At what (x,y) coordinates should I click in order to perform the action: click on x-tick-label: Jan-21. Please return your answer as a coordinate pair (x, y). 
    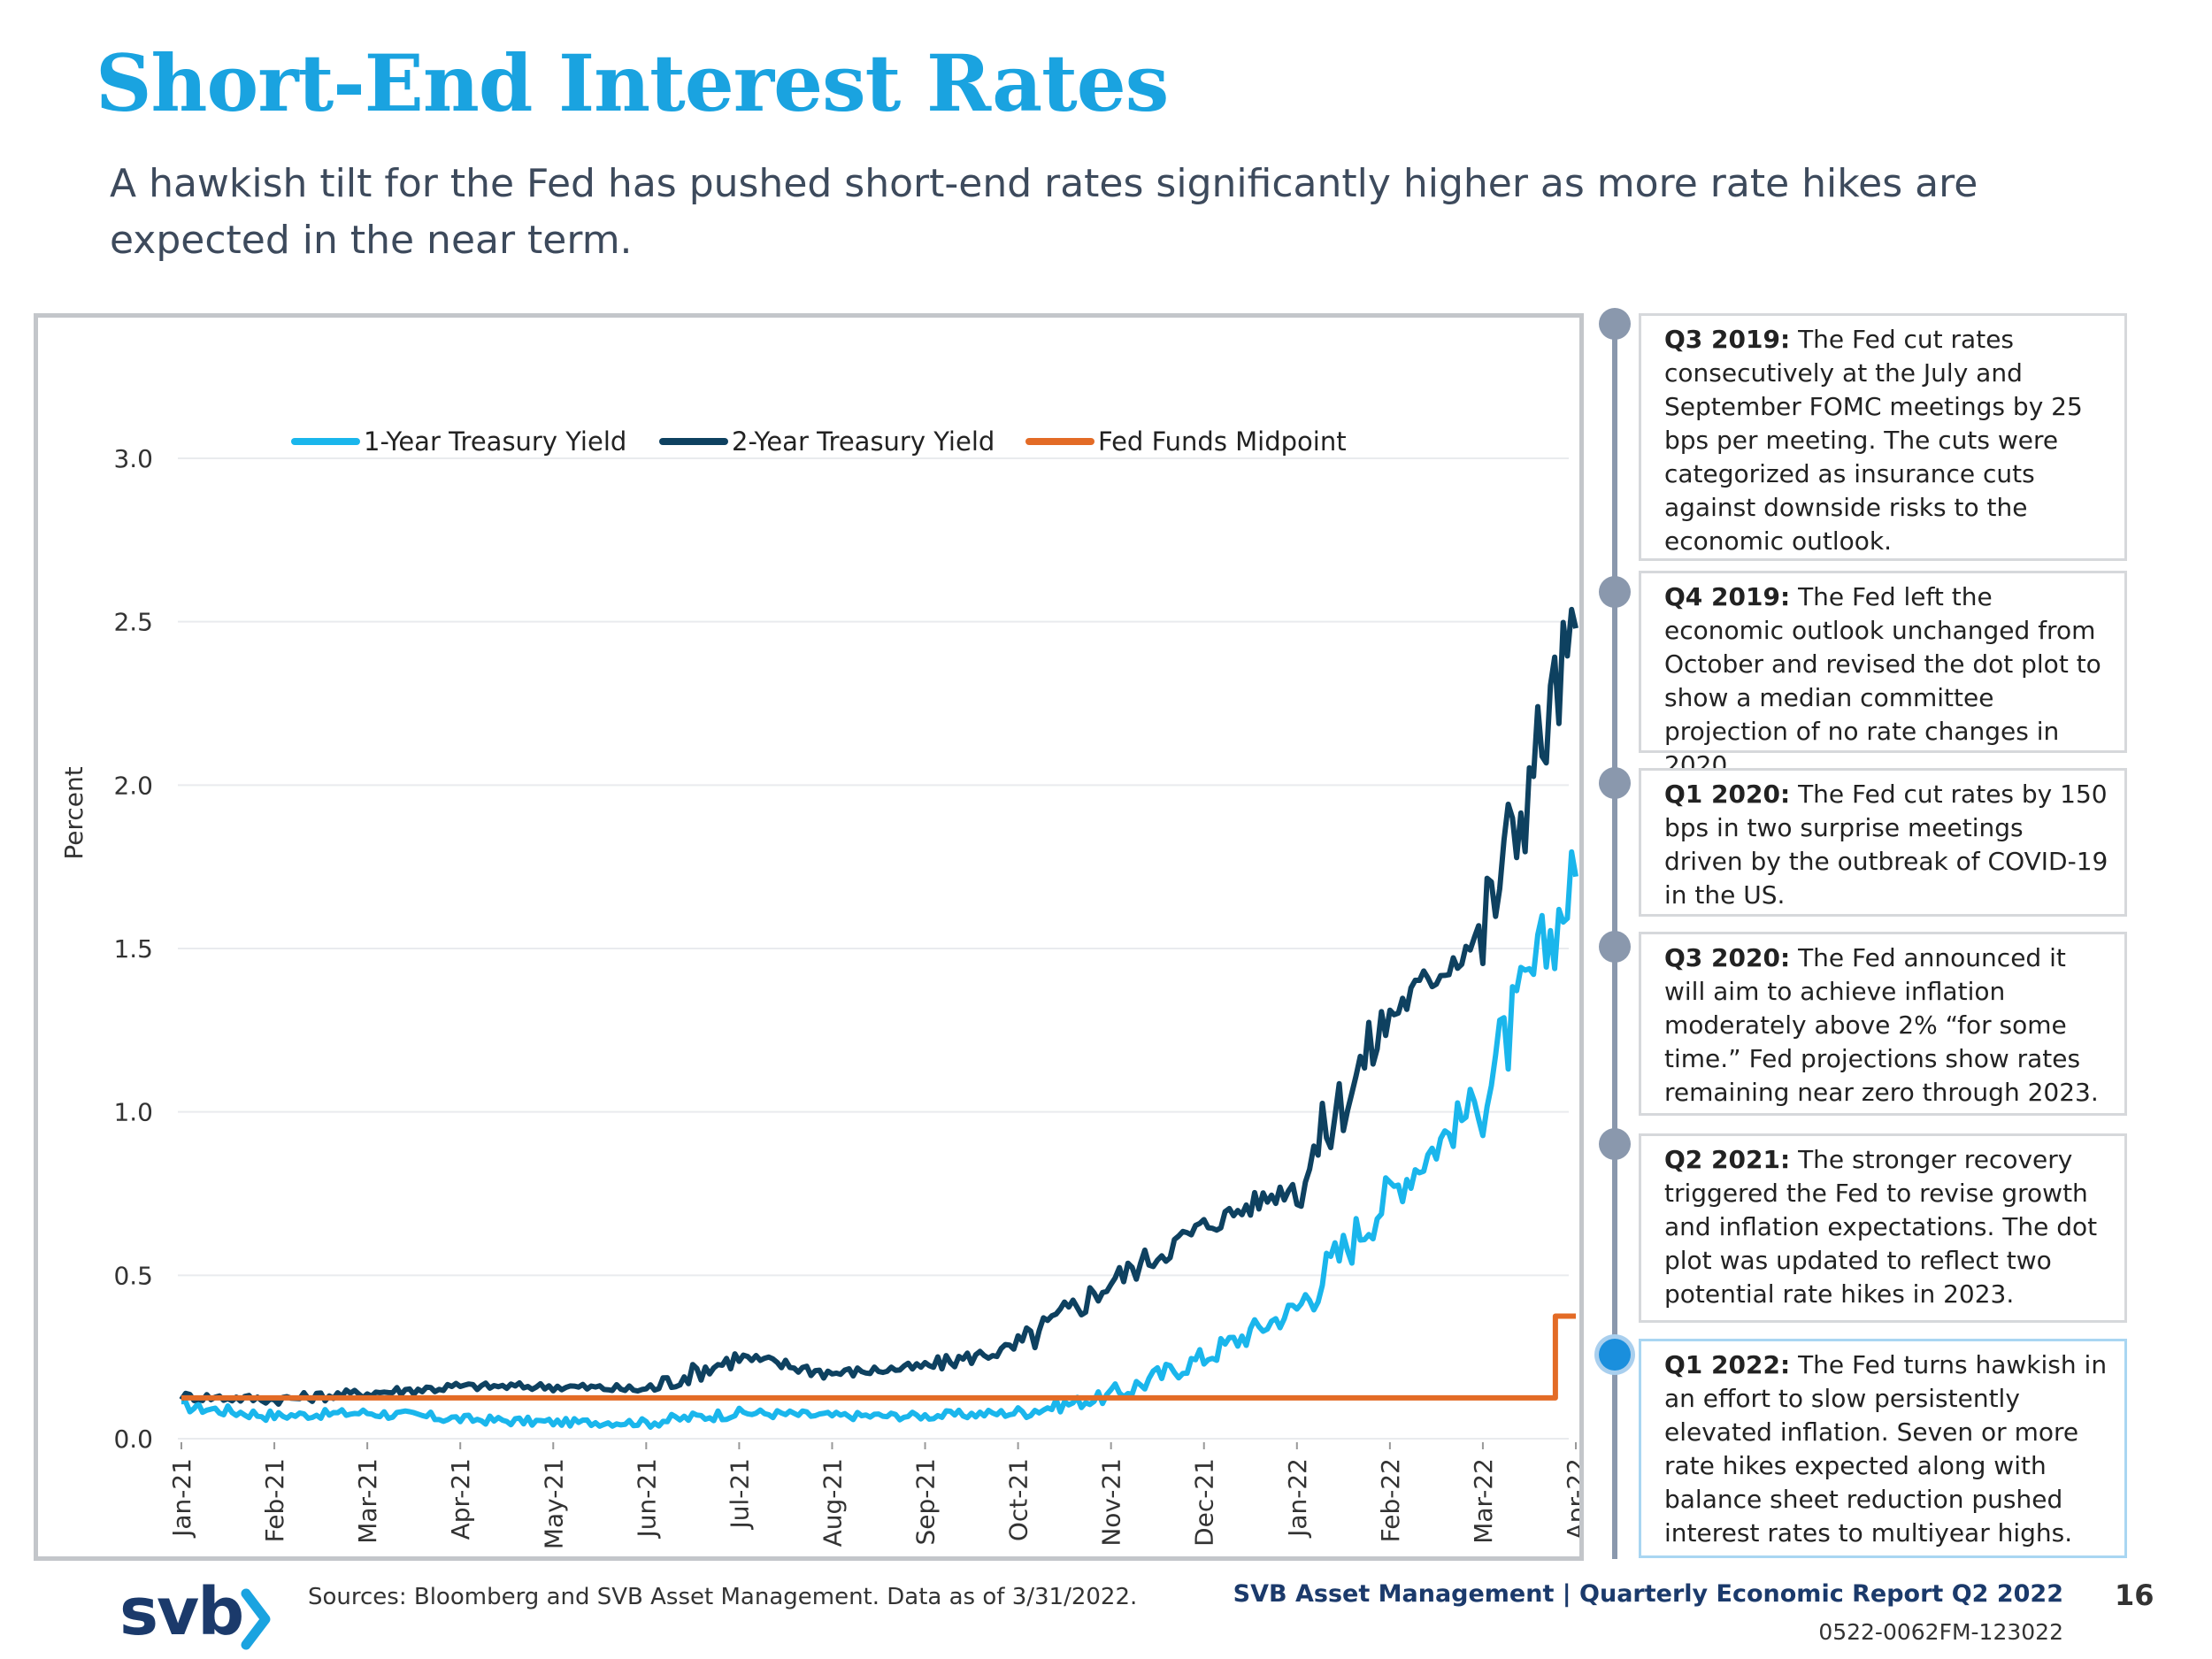
    Looking at the image, I should click on (182, 1498).